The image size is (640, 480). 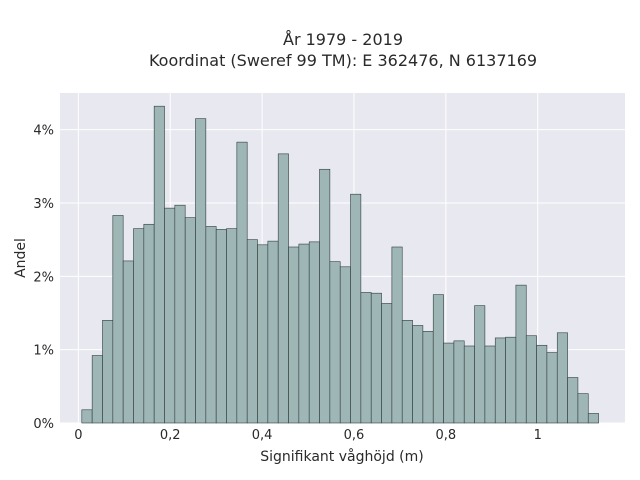 I want to click on x-tick-label: 1, so click(x=538, y=435).